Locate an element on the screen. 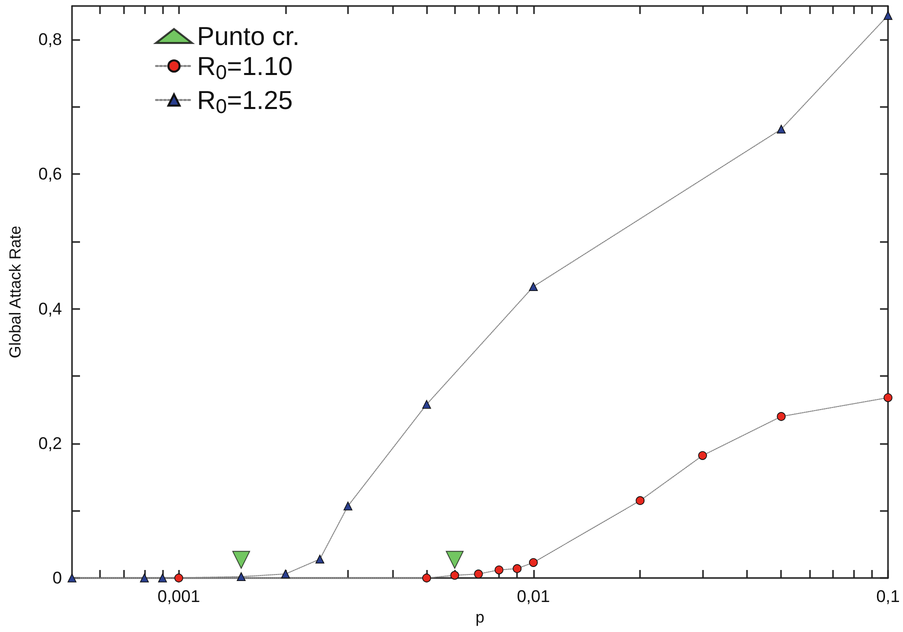  y-tick-label: 0,4 is located at coordinates (50, 308).